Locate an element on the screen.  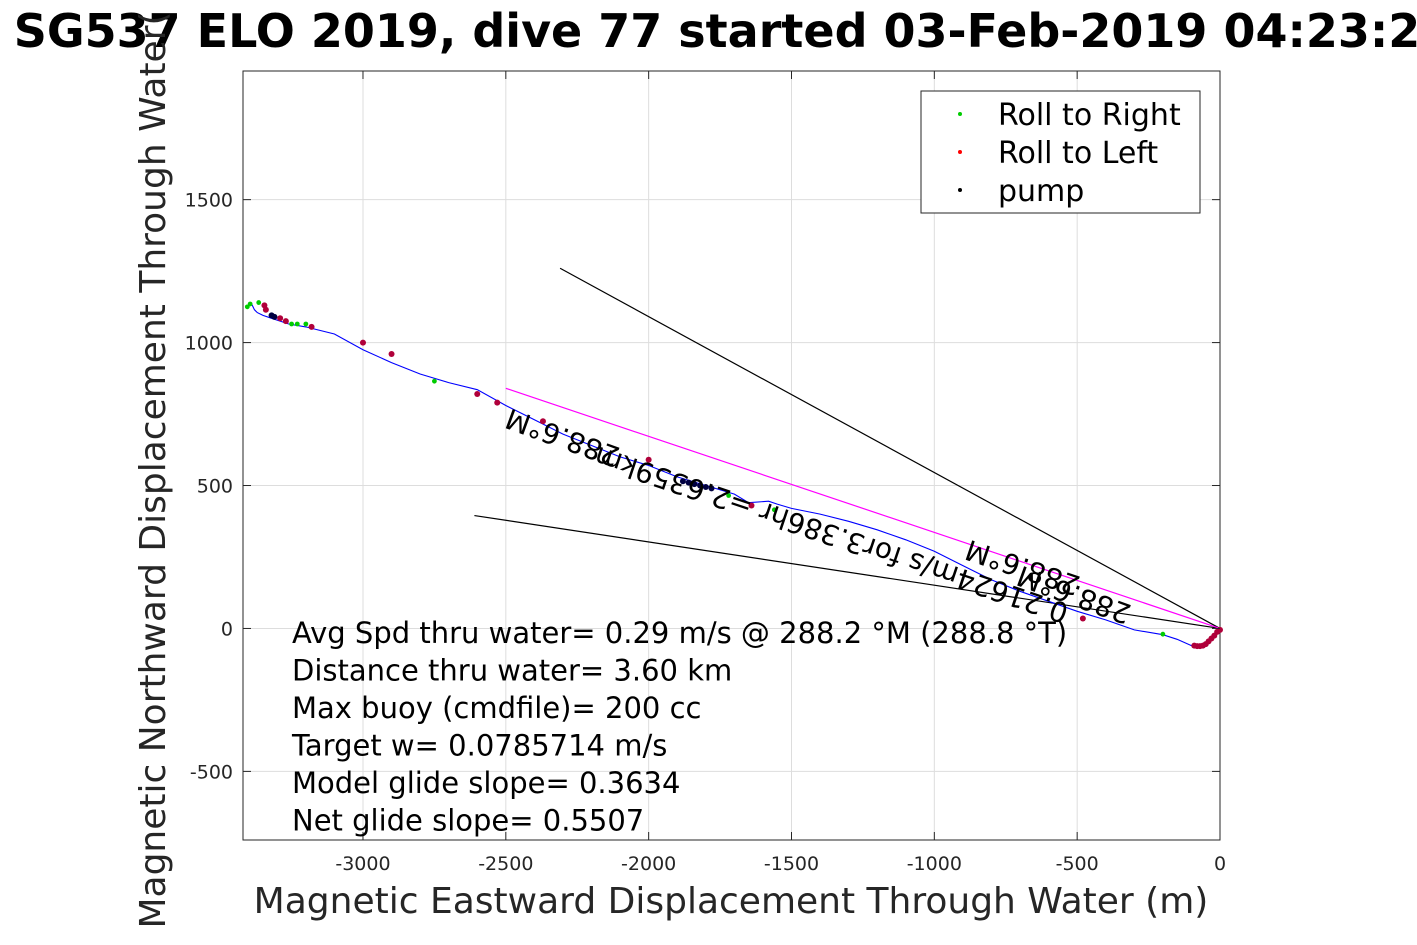
x-tick-label: -500 is located at coordinates (1077, 864).